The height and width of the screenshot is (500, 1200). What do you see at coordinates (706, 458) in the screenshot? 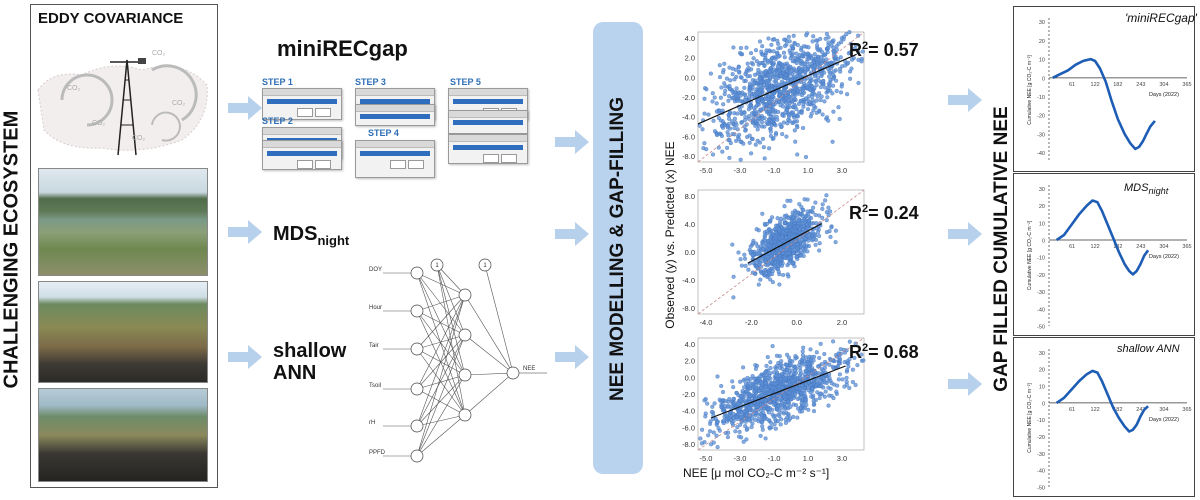
I see `x-tick-label: -5.0` at bounding box center [706, 458].